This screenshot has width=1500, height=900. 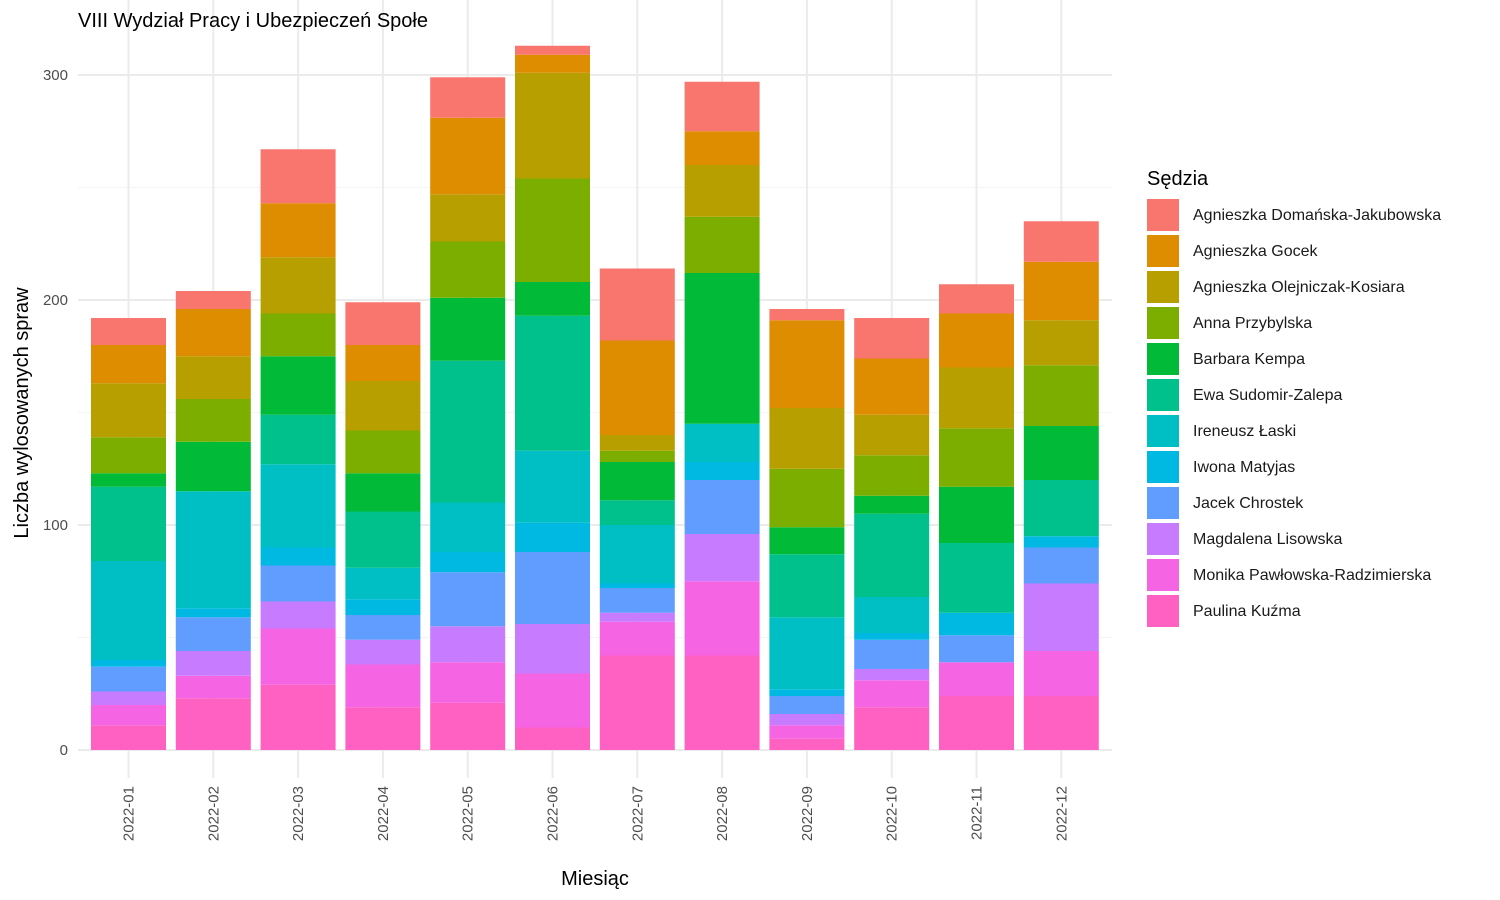 What do you see at coordinates (977, 813) in the screenshot?
I see `x-tick-label: 2022-11` at bounding box center [977, 813].